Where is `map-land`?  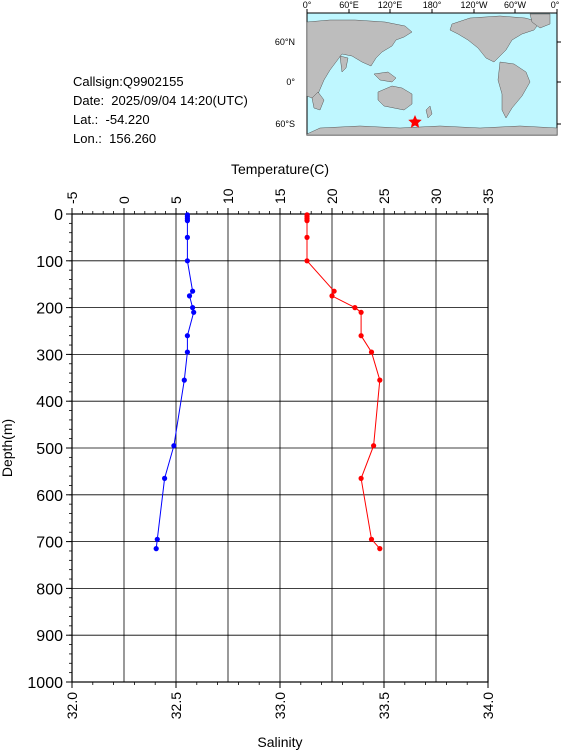 map-land is located at coordinates (432, 74).